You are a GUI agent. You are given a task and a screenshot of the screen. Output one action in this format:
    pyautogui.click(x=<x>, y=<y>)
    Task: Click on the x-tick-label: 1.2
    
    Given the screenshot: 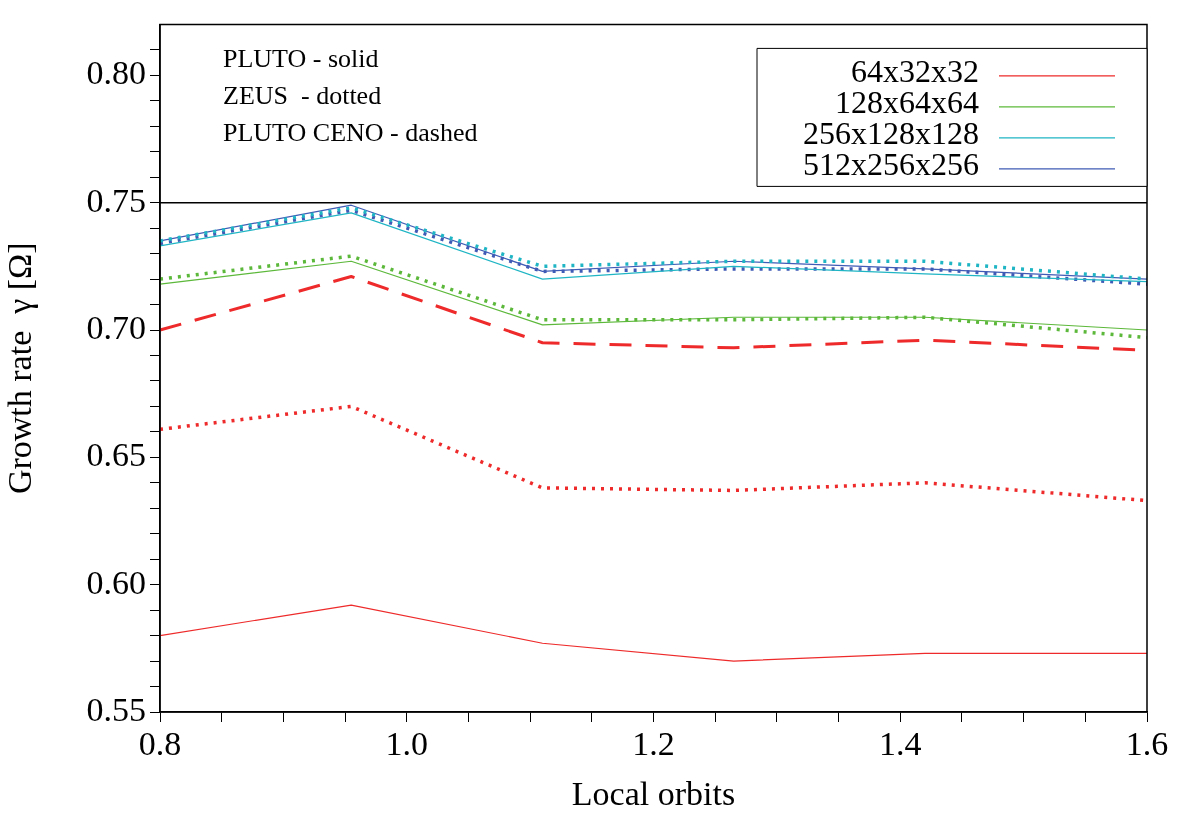 What is the action you would take?
    pyautogui.click(x=653, y=744)
    